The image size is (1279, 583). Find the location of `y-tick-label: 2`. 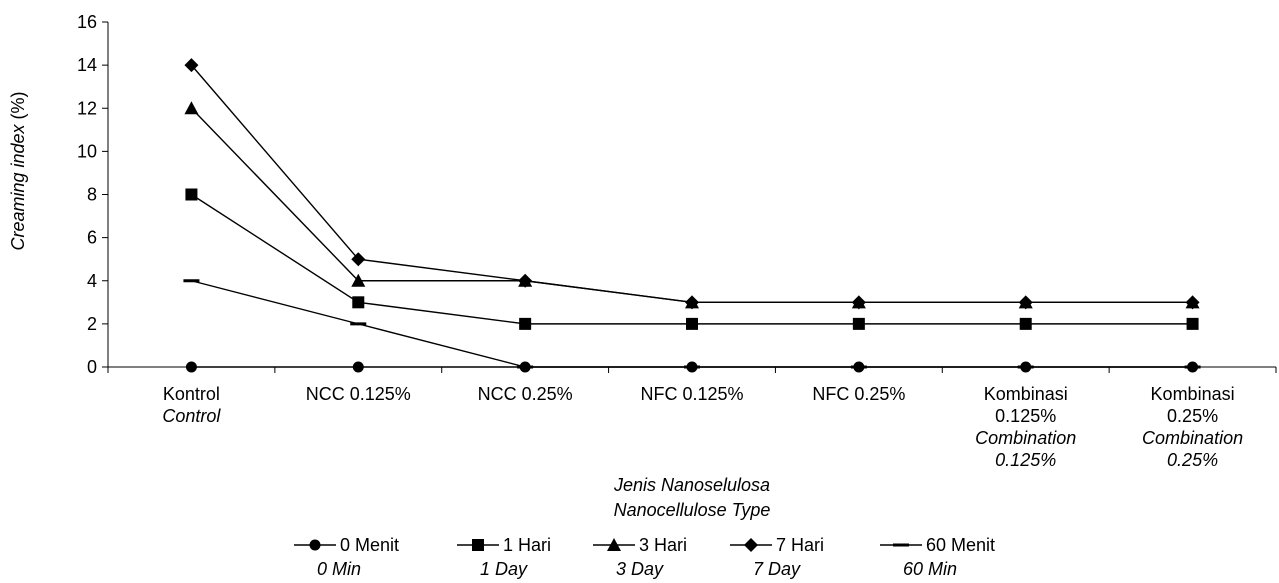

y-tick-label: 2 is located at coordinates (92, 324).